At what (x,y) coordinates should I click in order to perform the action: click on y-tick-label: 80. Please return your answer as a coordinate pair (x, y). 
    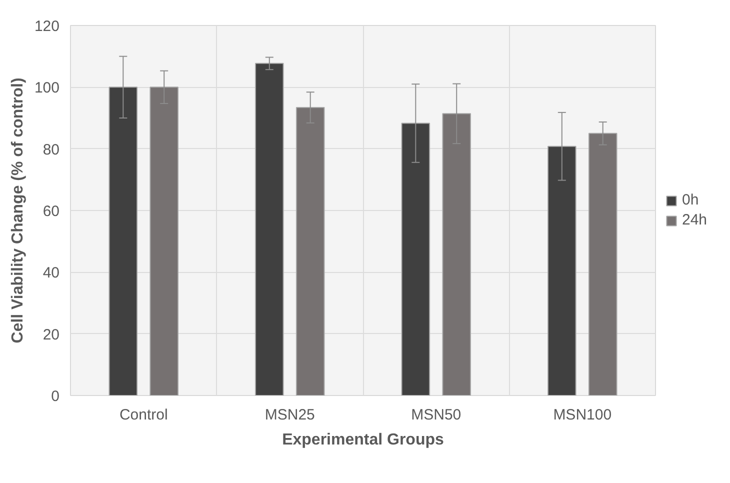
    Looking at the image, I should click on (51, 149).